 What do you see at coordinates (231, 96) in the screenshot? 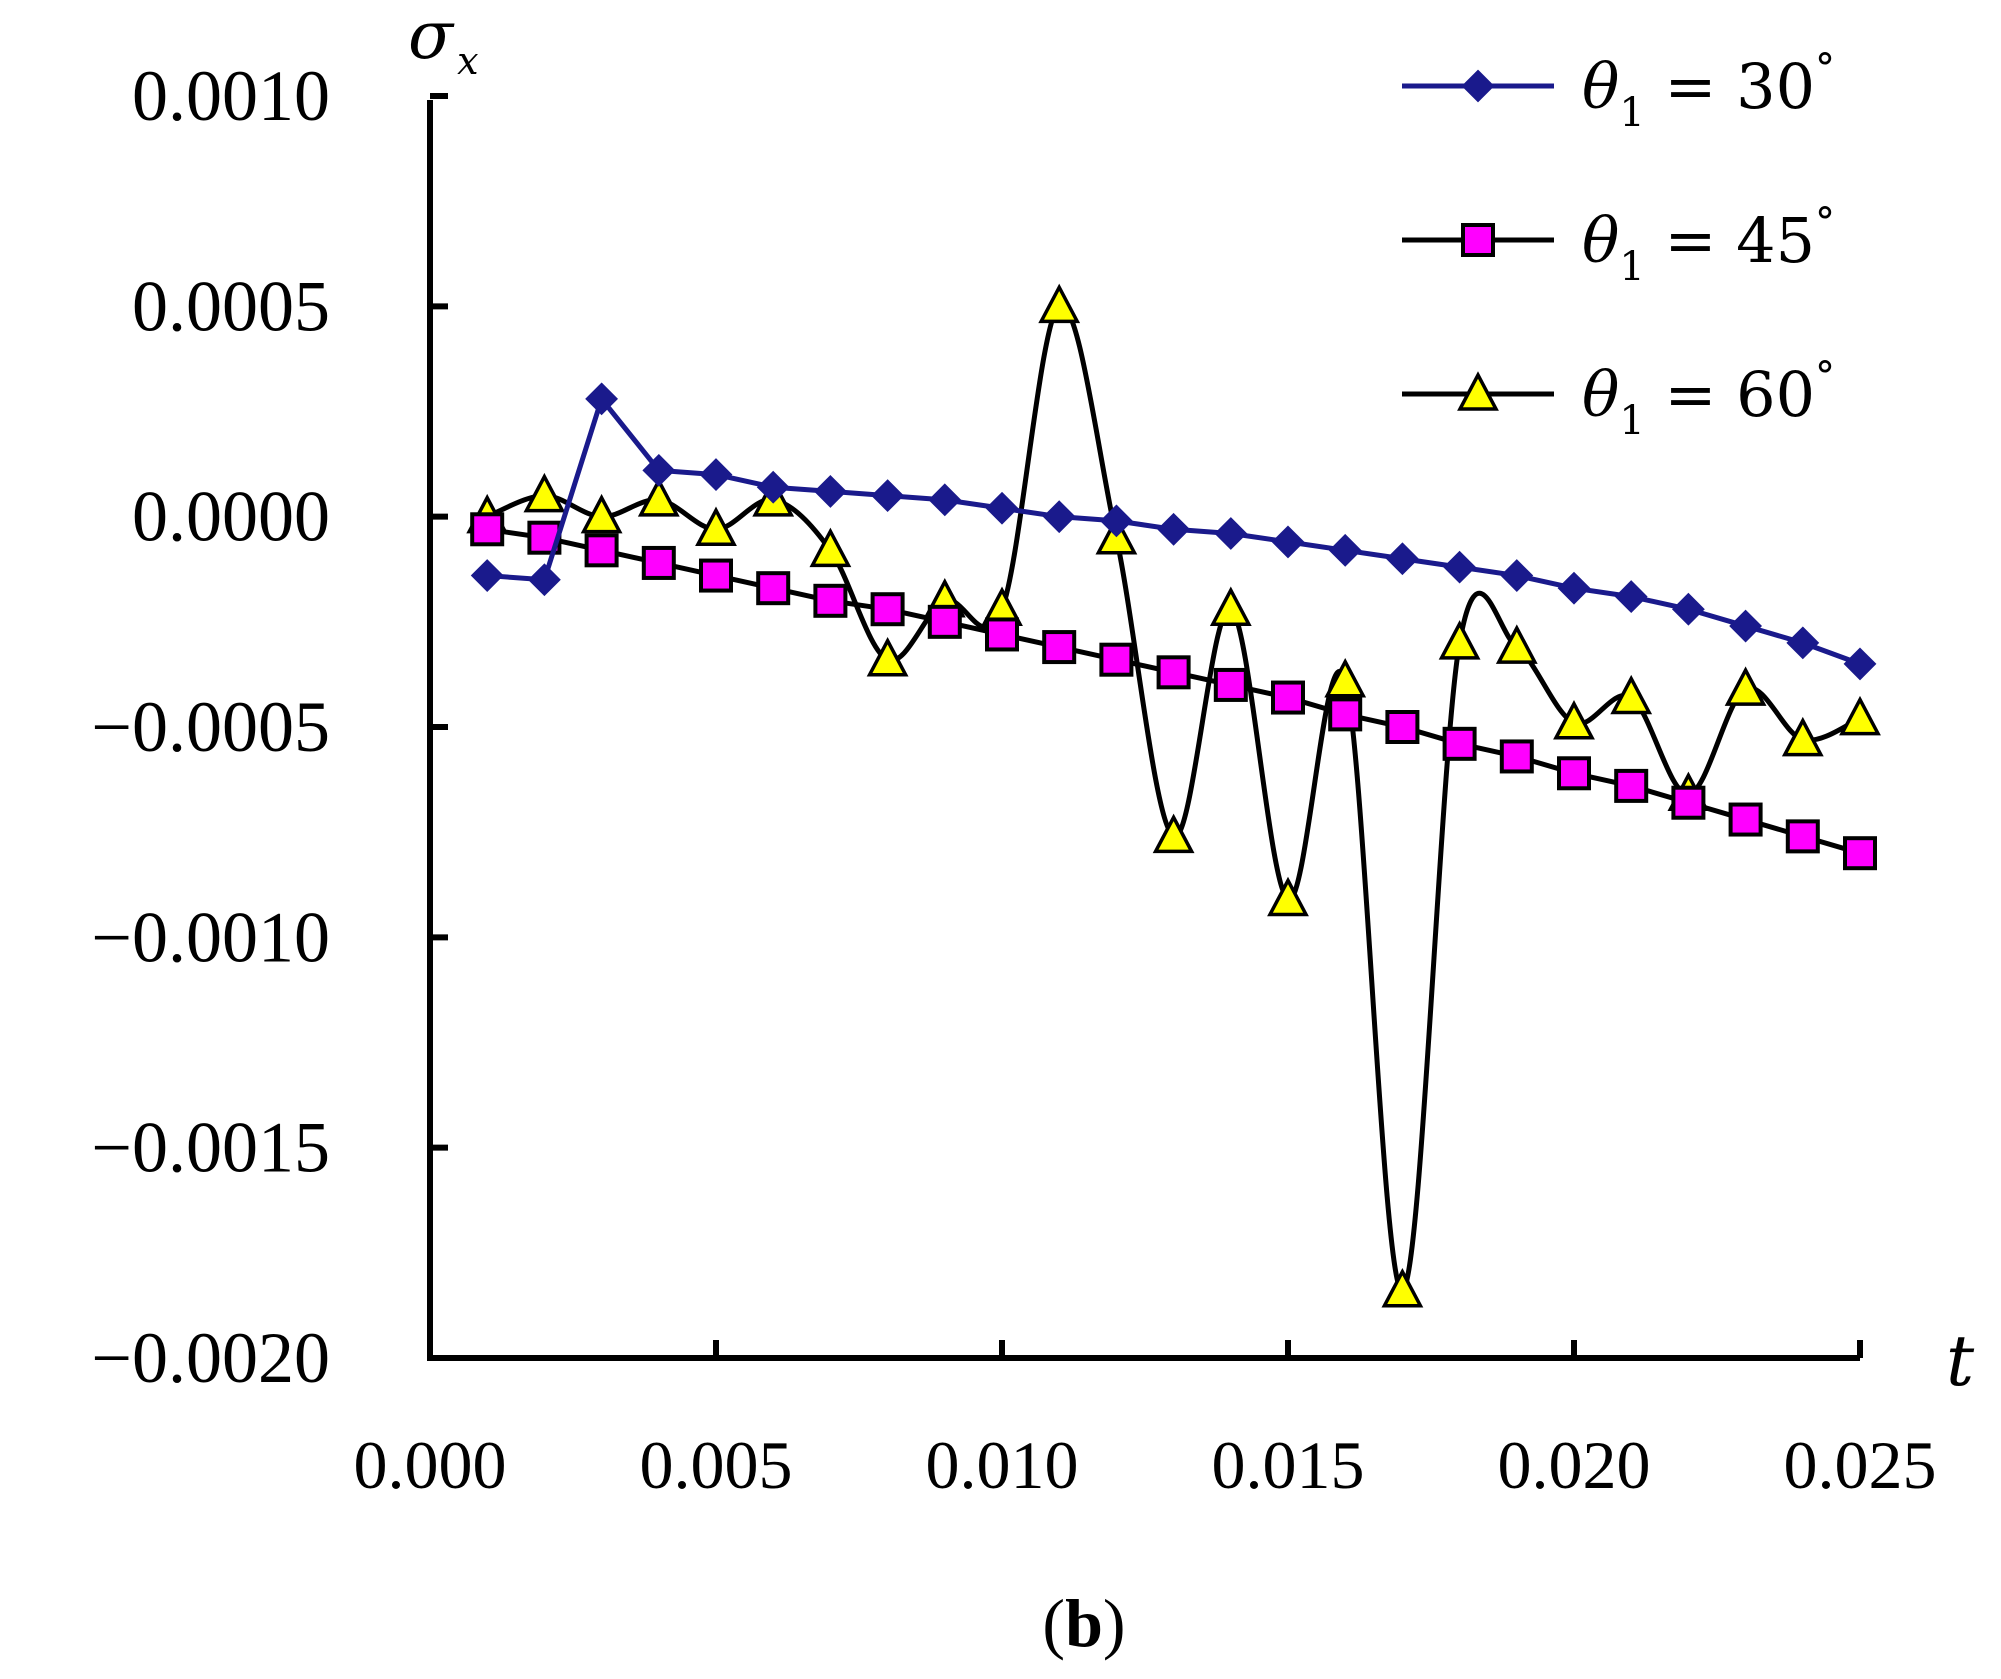
I see `y-tick-label: 0.0010` at bounding box center [231, 96].